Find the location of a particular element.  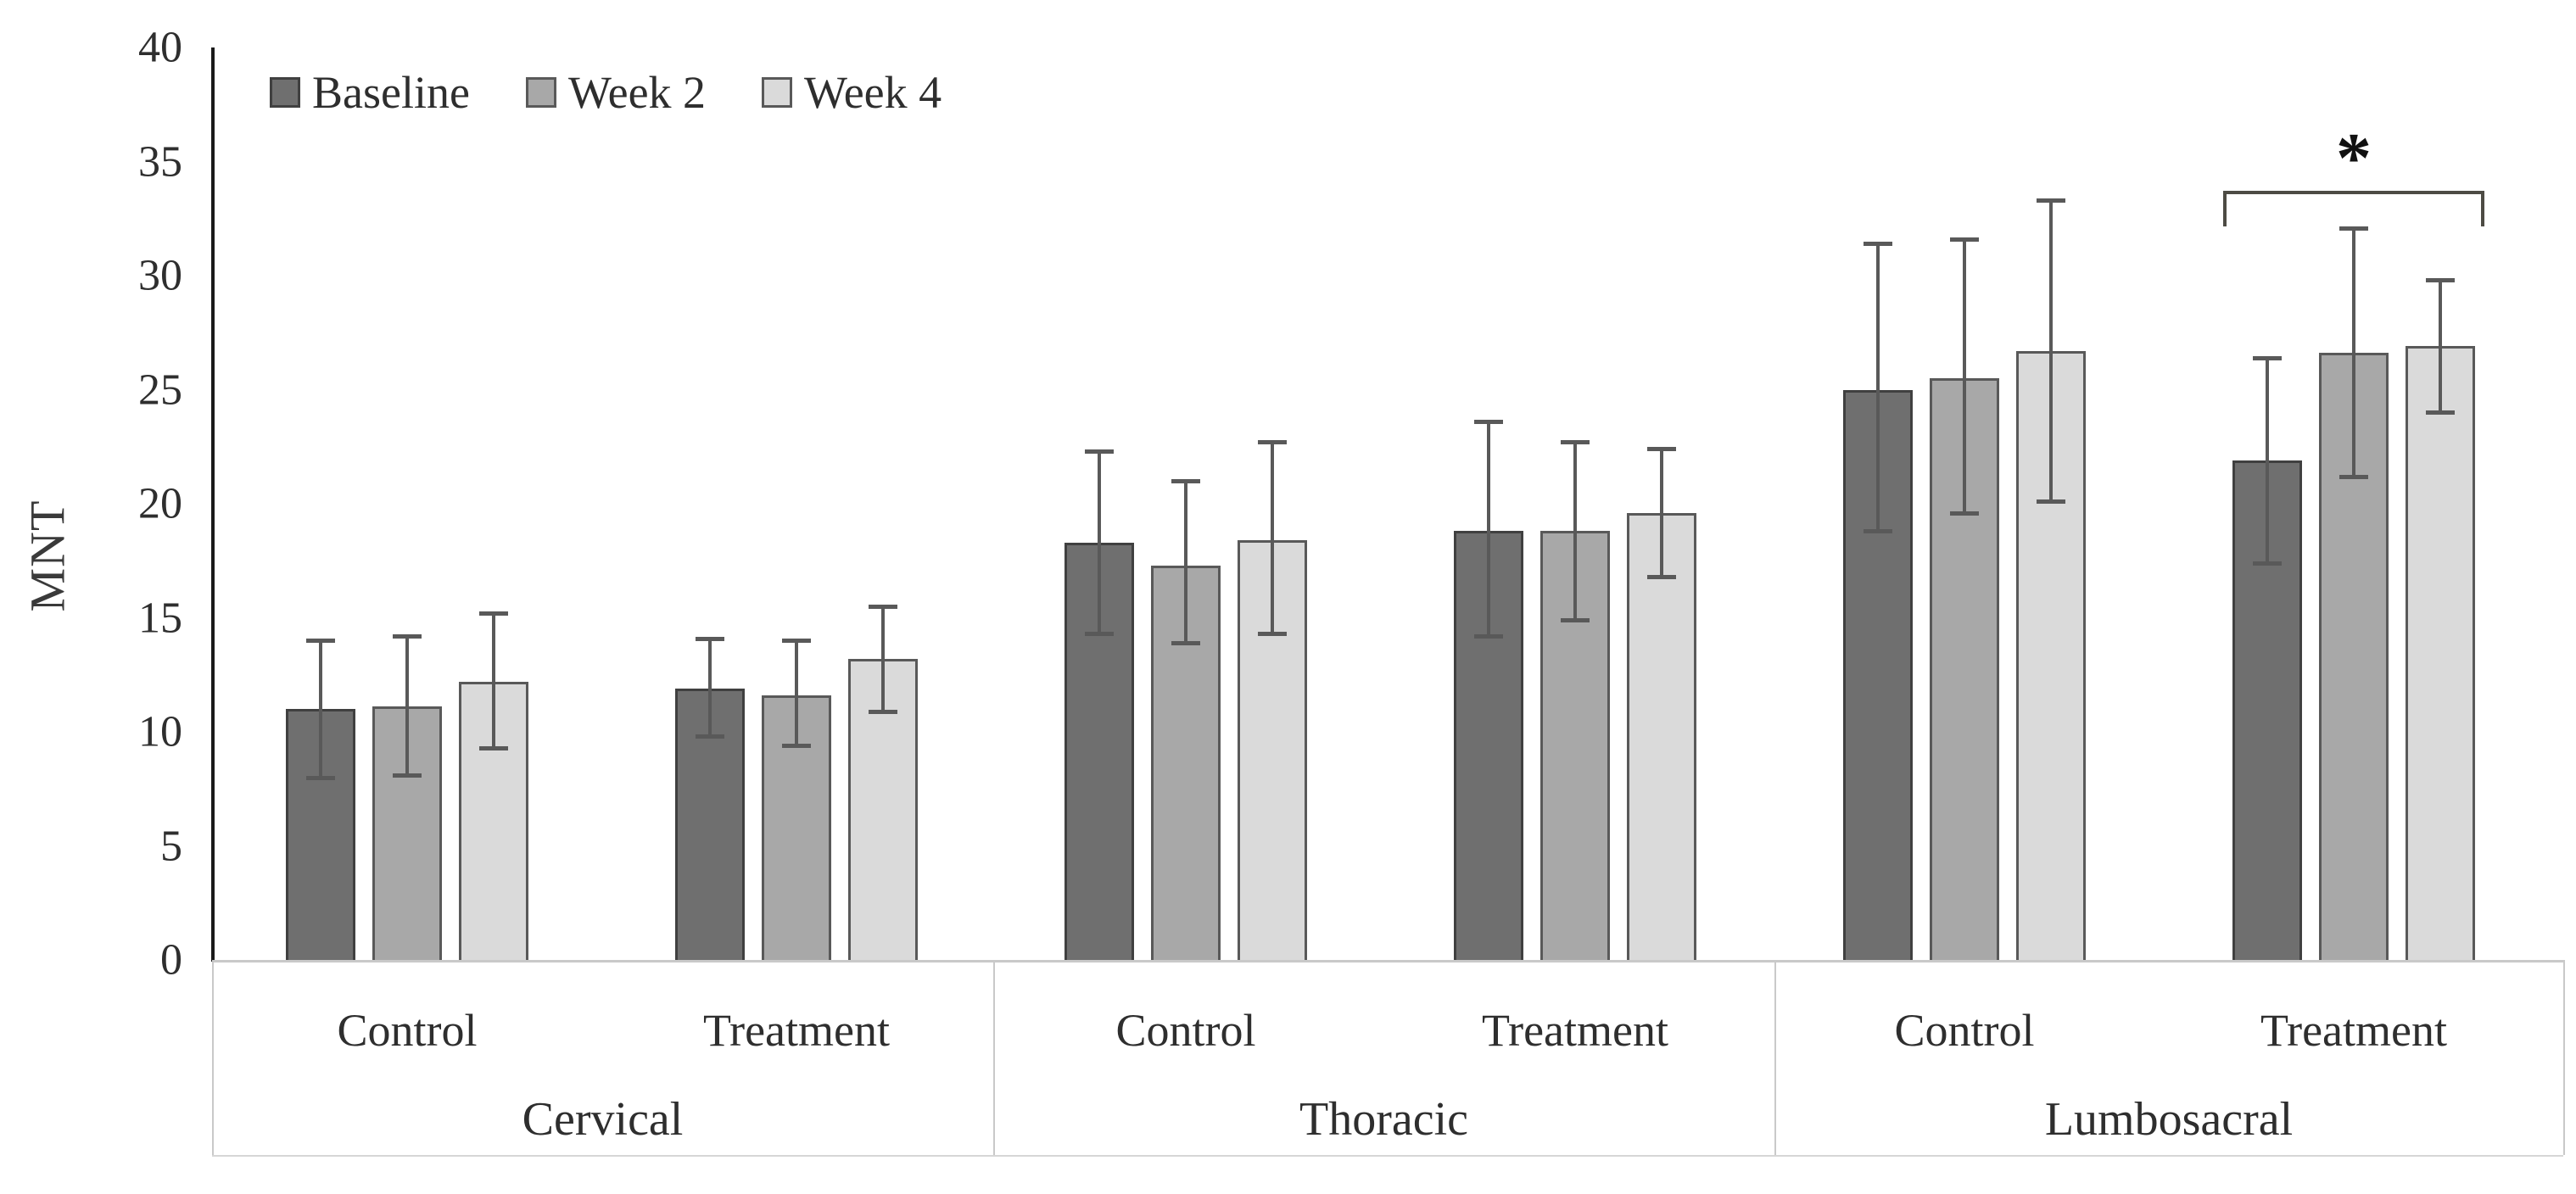

axis-table-right-border is located at coordinates (2564, 1057).